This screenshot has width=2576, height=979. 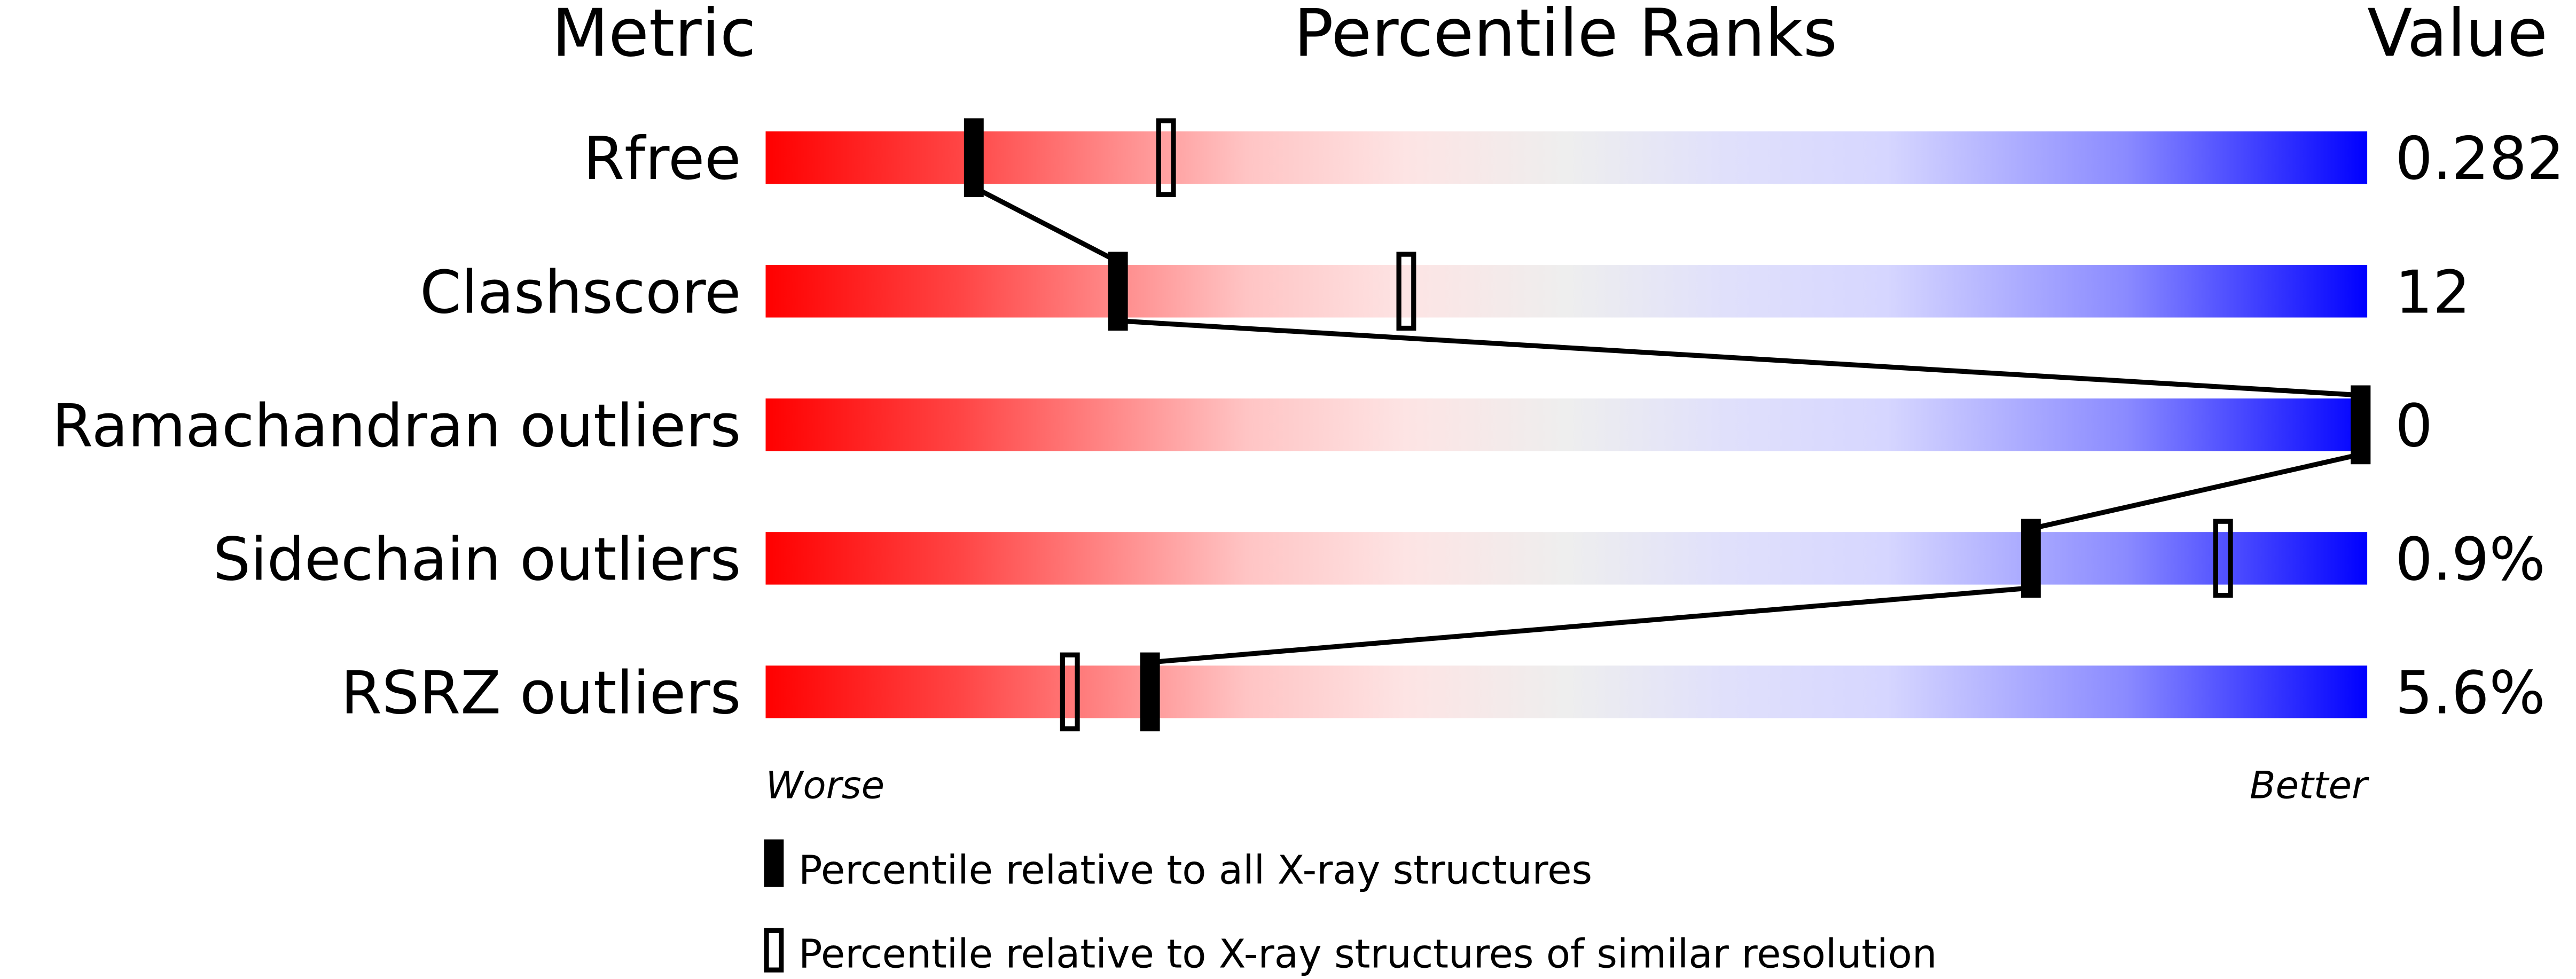 I want to click on axis-worse-label: Worse, so click(x=824, y=785).